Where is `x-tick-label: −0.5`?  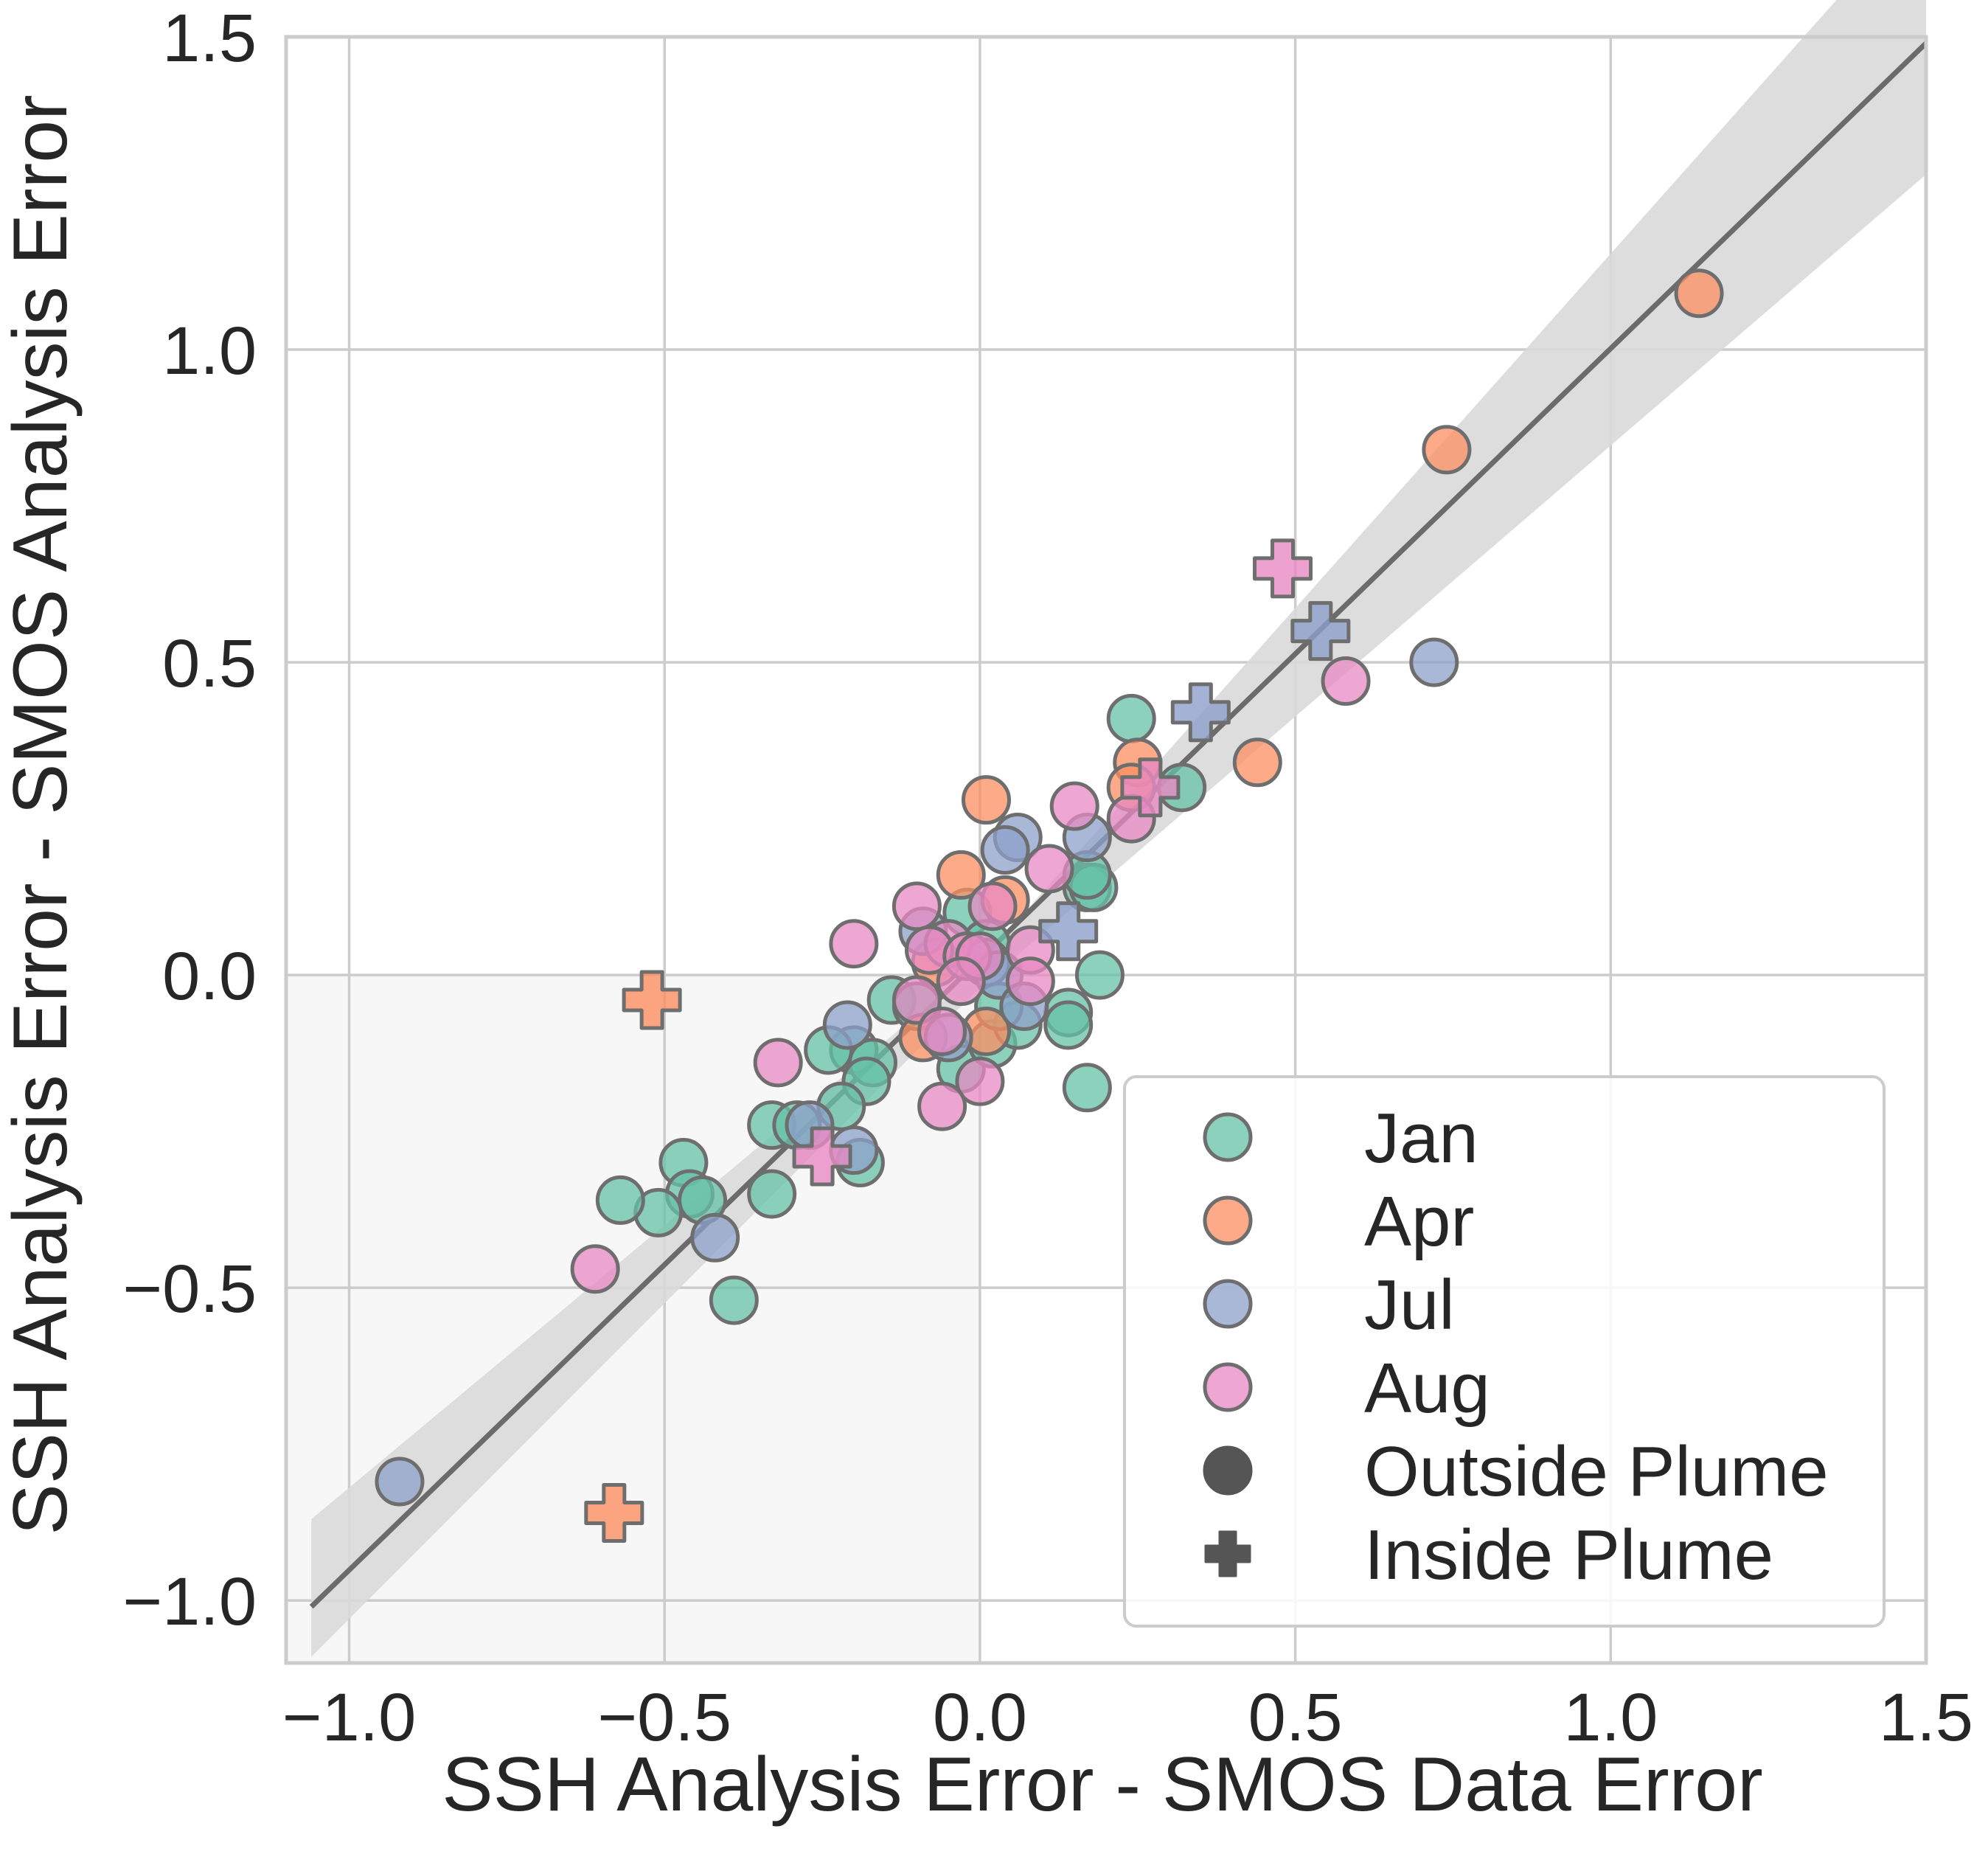 x-tick-label: −0.5 is located at coordinates (664, 1717).